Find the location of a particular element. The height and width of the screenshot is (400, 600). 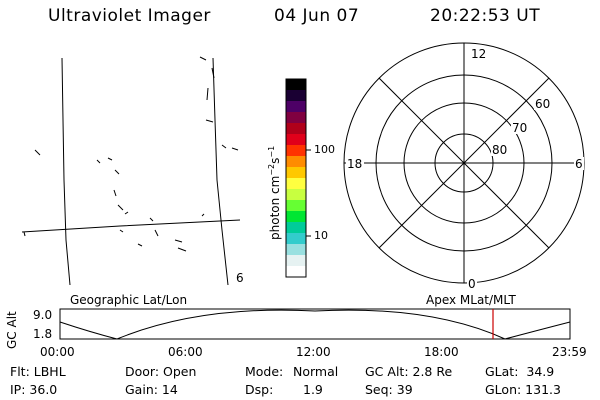

timeline-y-tick-bottom: 1.8 is located at coordinates (43, 334).